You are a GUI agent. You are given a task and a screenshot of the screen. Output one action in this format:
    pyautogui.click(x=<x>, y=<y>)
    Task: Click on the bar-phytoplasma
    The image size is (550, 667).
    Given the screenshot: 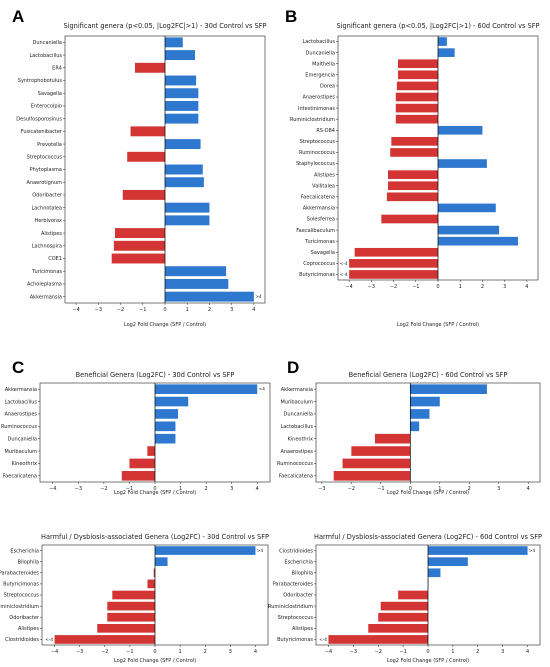 What is the action you would take?
    pyautogui.click(x=184, y=169)
    